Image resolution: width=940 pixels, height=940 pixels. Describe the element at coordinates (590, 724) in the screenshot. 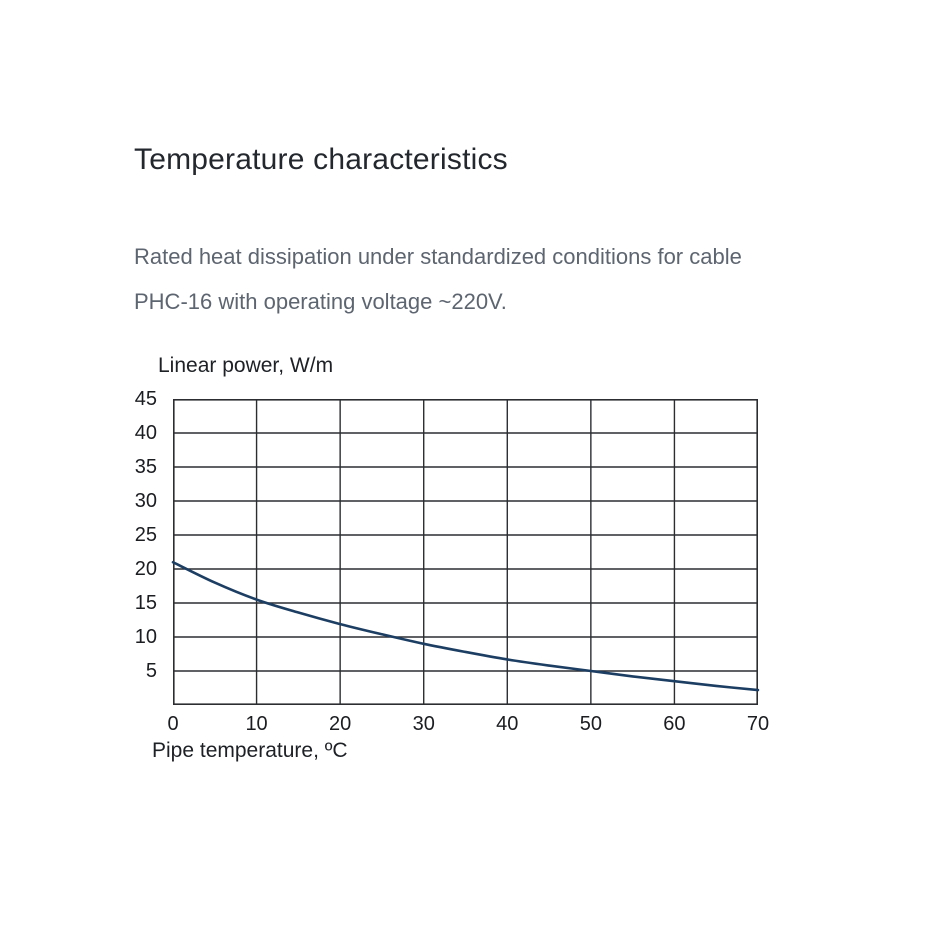

I see `x-tick-label: 50` at that location.